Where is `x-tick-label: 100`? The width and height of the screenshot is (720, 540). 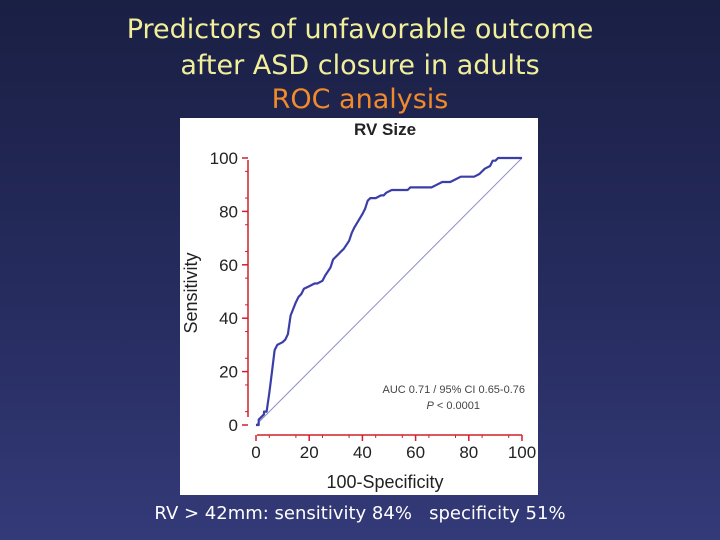 x-tick-label: 100 is located at coordinates (522, 452).